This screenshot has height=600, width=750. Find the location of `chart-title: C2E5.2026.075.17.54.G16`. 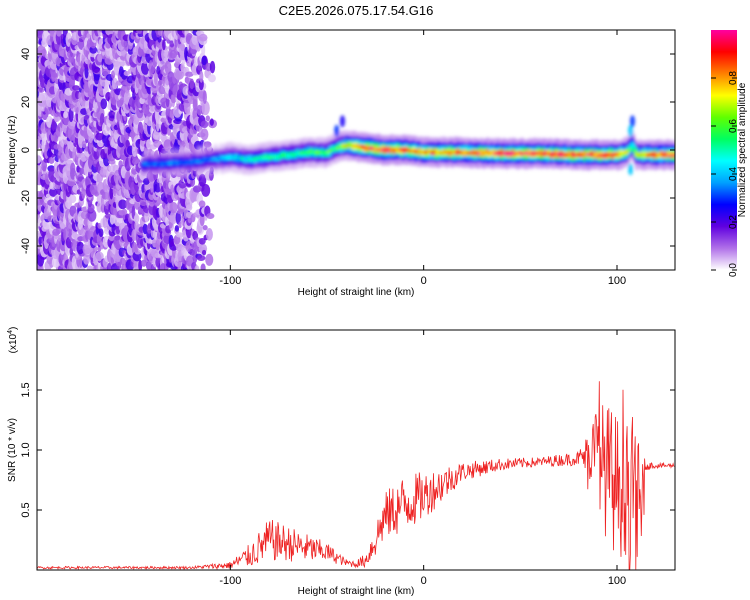

chart-title: C2E5.2026.075.17.54.G16 is located at coordinates (356, 10).